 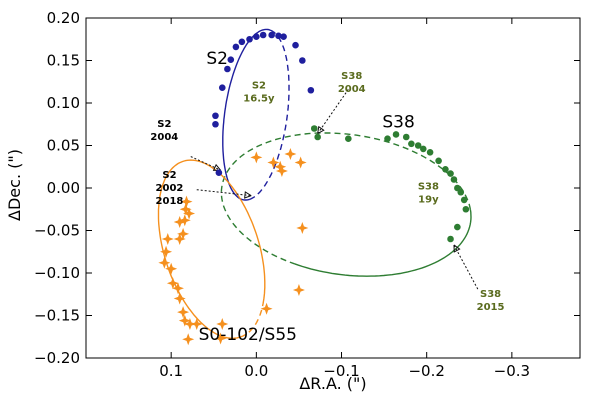 What do you see at coordinates (491, 301) in the screenshot?
I see `annotation-label: S38 2015` at bounding box center [491, 301].